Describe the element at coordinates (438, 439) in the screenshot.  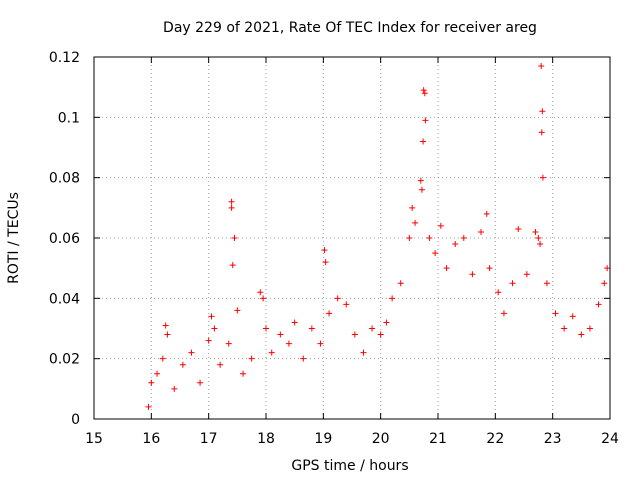
I see `x-tick-label: 21` at that location.